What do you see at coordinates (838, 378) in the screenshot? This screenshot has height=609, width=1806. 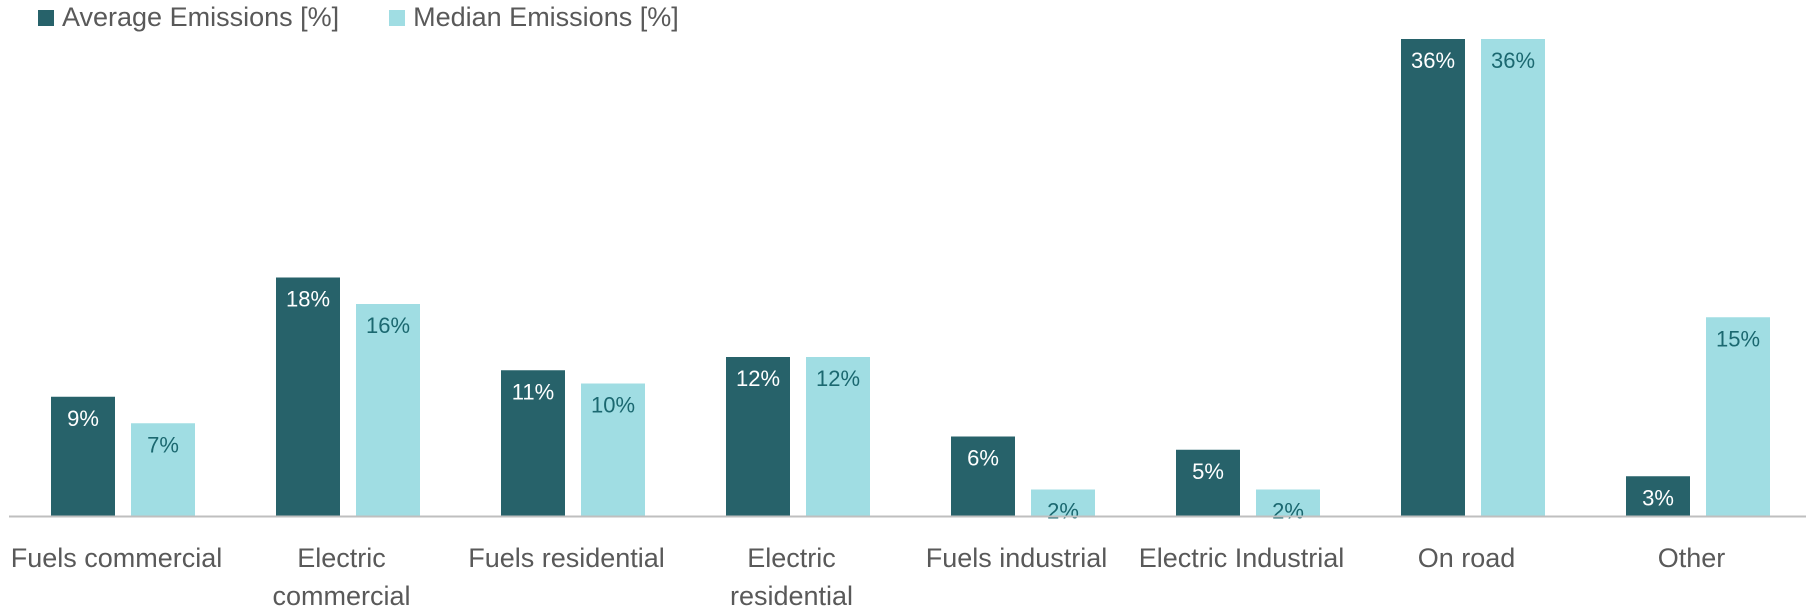 I see `data-label-median-3: 12%` at bounding box center [838, 378].